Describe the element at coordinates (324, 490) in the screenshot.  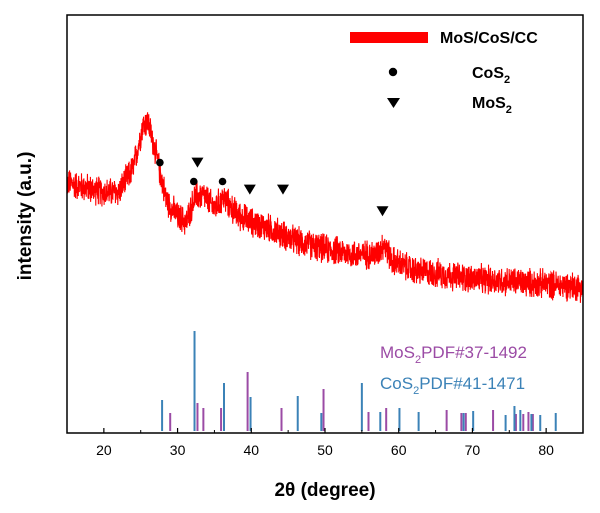
I see `x-axis-title: 2θ (degree)` at that location.